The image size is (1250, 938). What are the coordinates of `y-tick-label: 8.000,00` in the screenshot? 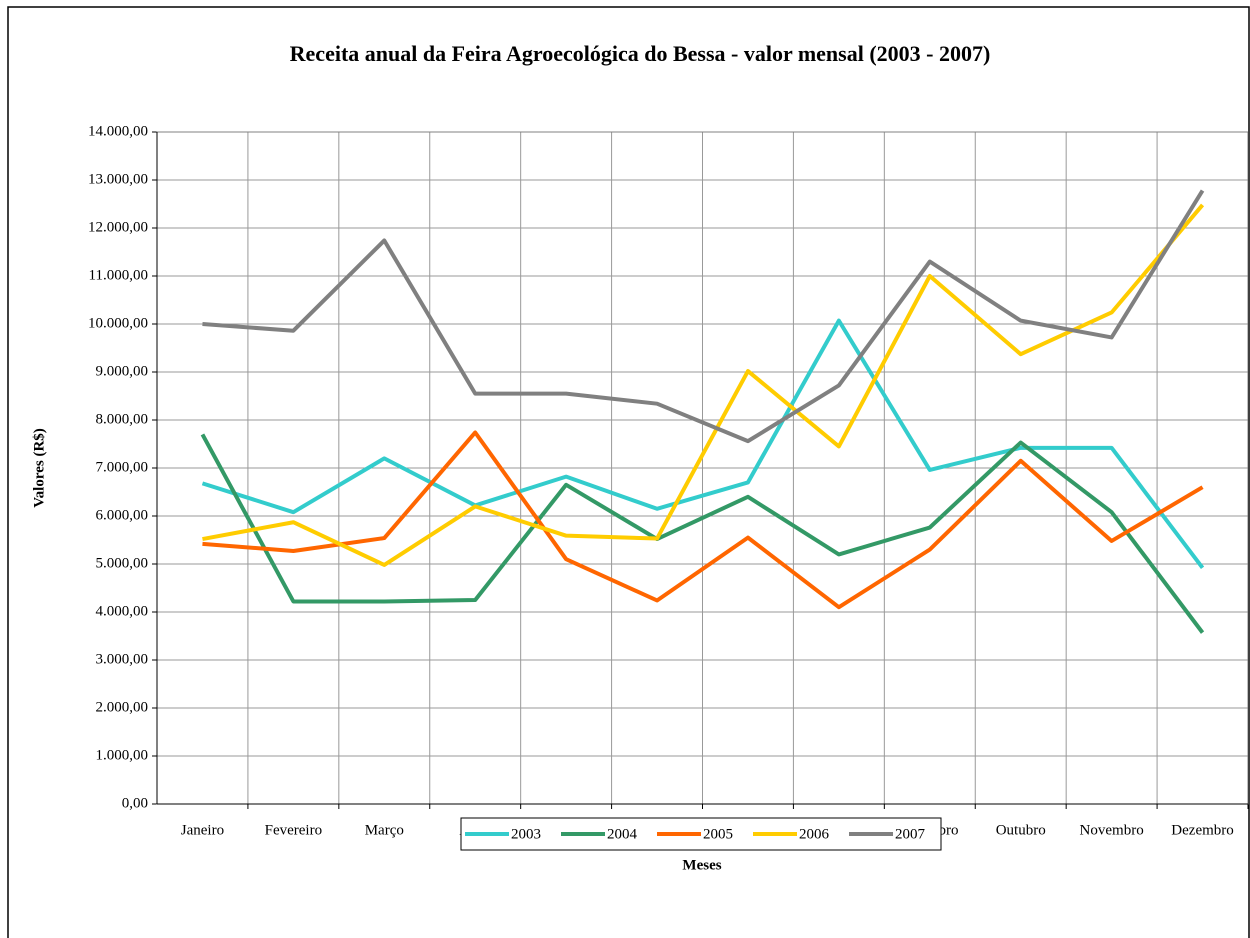 It's located at (122, 419).